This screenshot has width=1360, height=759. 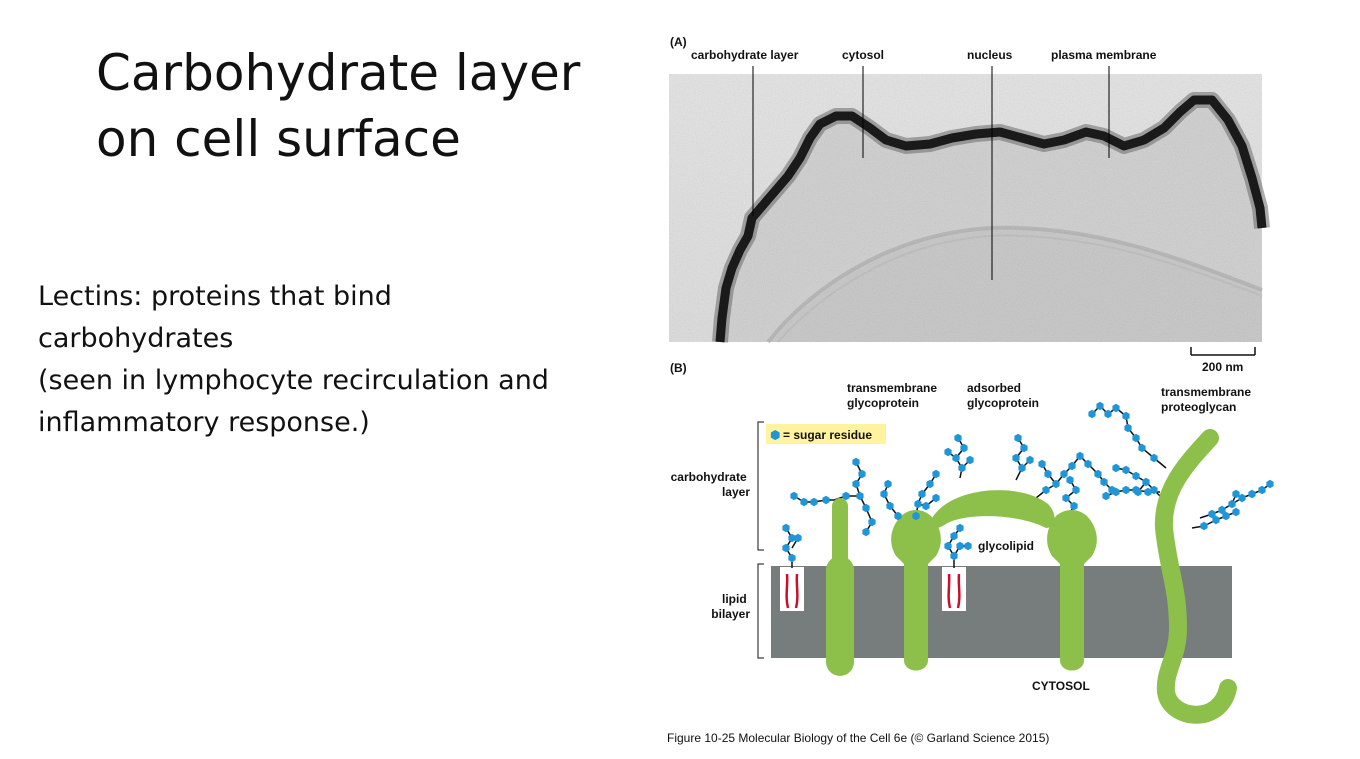 I want to click on scale-bar-label: 200 nm, so click(x=1222, y=367).